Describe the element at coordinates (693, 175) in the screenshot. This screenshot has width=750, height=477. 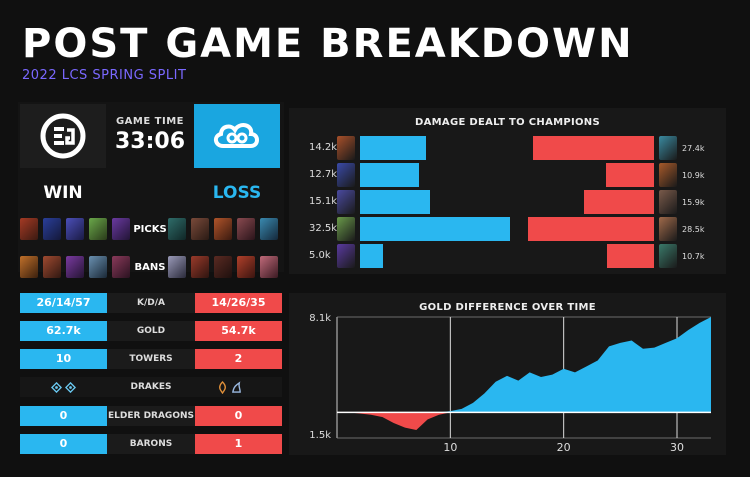
I see `right-damage-label: 10.9k` at that location.